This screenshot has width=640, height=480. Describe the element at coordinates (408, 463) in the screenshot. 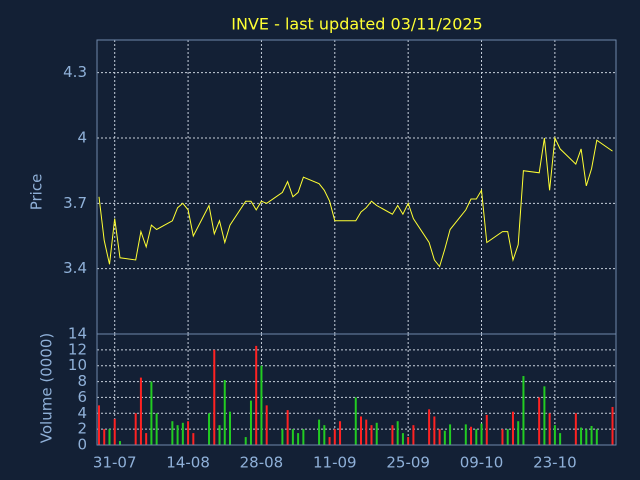

I see `x-tick-label: 25-09` at that location.